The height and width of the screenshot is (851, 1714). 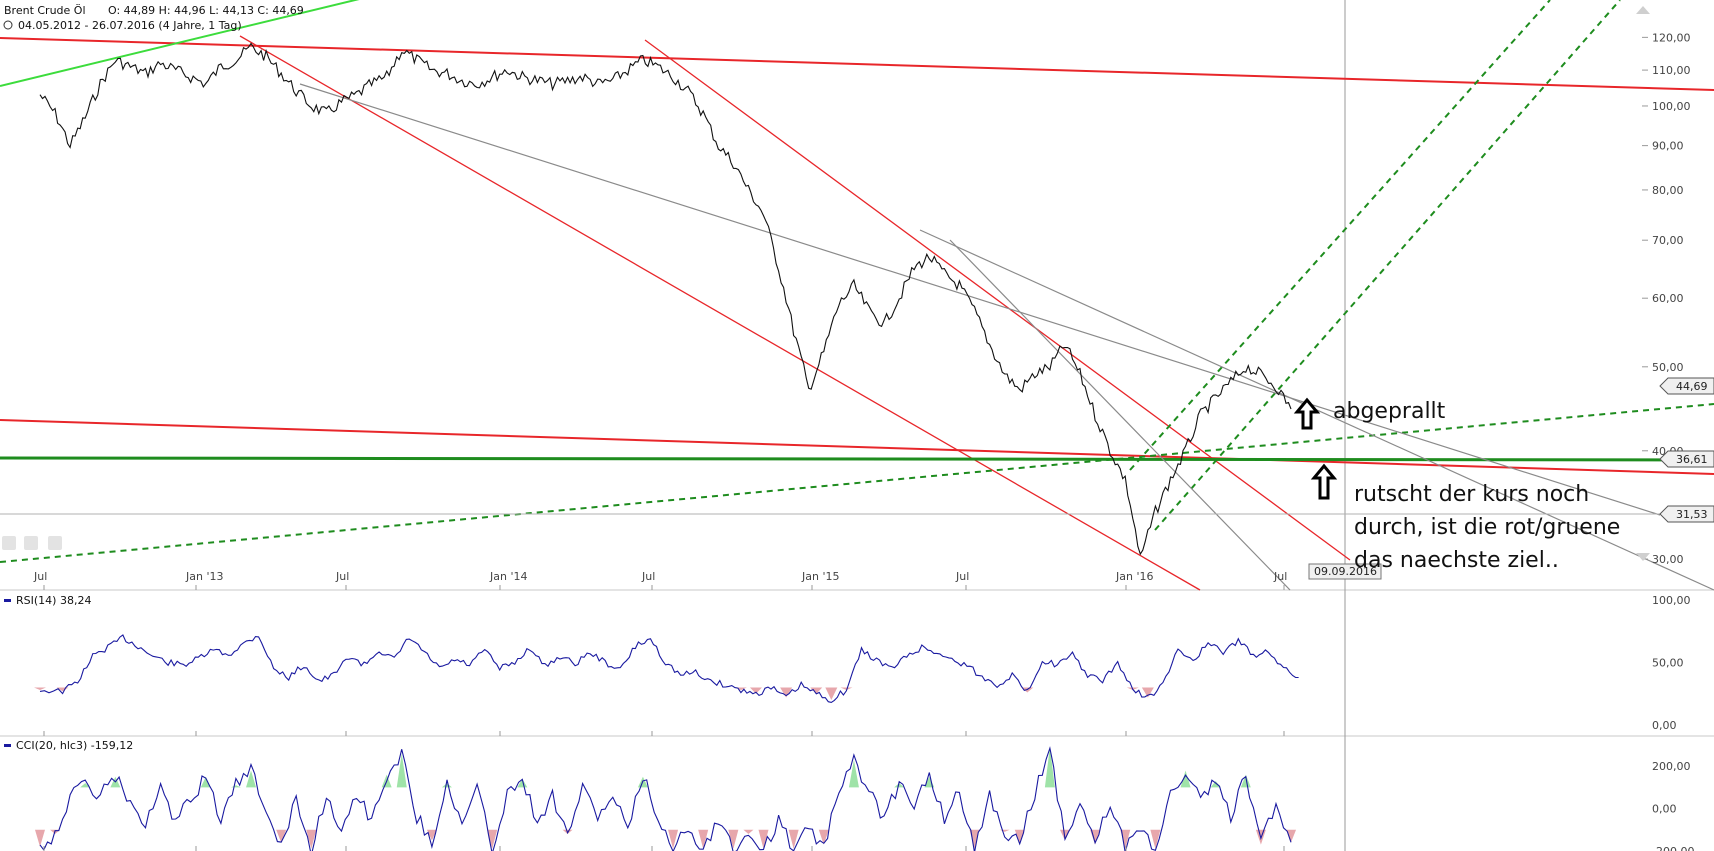 What do you see at coordinates (1134, 576) in the screenshot?
I see `x-tick-label: Jan '16` at bounding box center [1134, 576].